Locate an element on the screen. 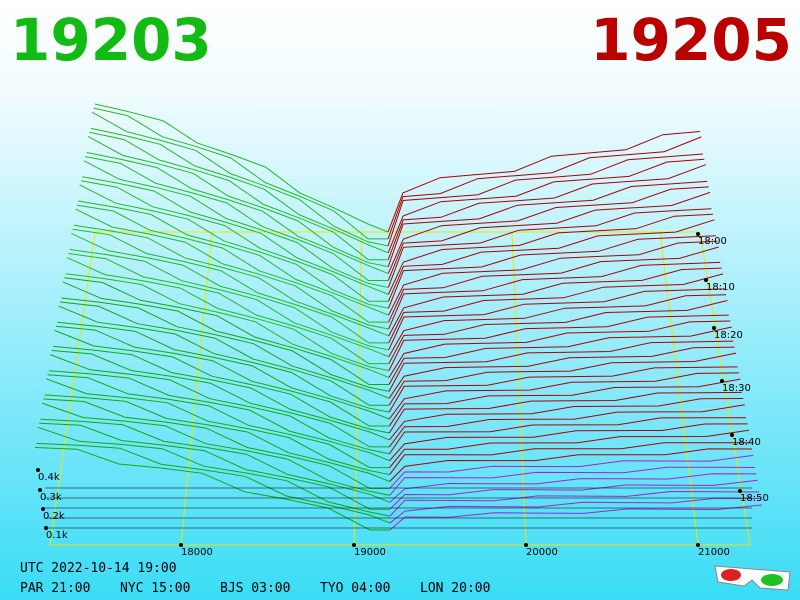 Image resolution: width=800 pixels, height=600 pixels. price-tick-label: 20000 is located at coordinates (542, 552).